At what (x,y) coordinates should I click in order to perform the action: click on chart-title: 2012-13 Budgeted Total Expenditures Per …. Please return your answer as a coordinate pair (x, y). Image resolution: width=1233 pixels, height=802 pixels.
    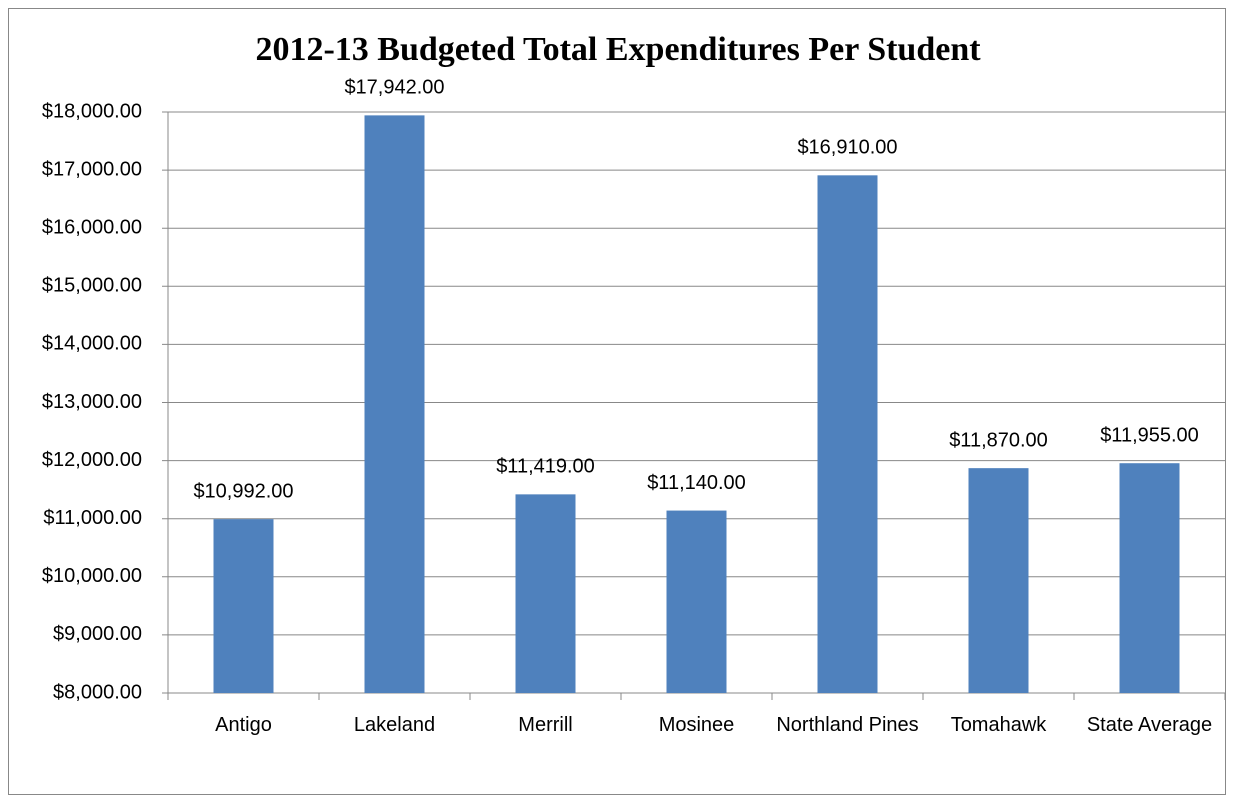
    Looking at the image, I should click on (618, 49).